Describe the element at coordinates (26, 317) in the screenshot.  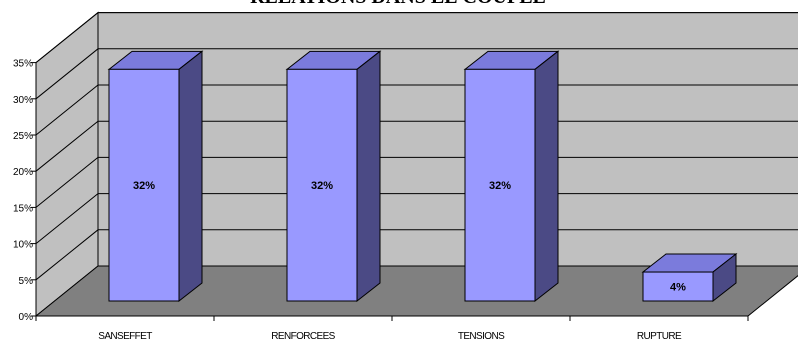
I see `y-tick-label: 0%` at that location.